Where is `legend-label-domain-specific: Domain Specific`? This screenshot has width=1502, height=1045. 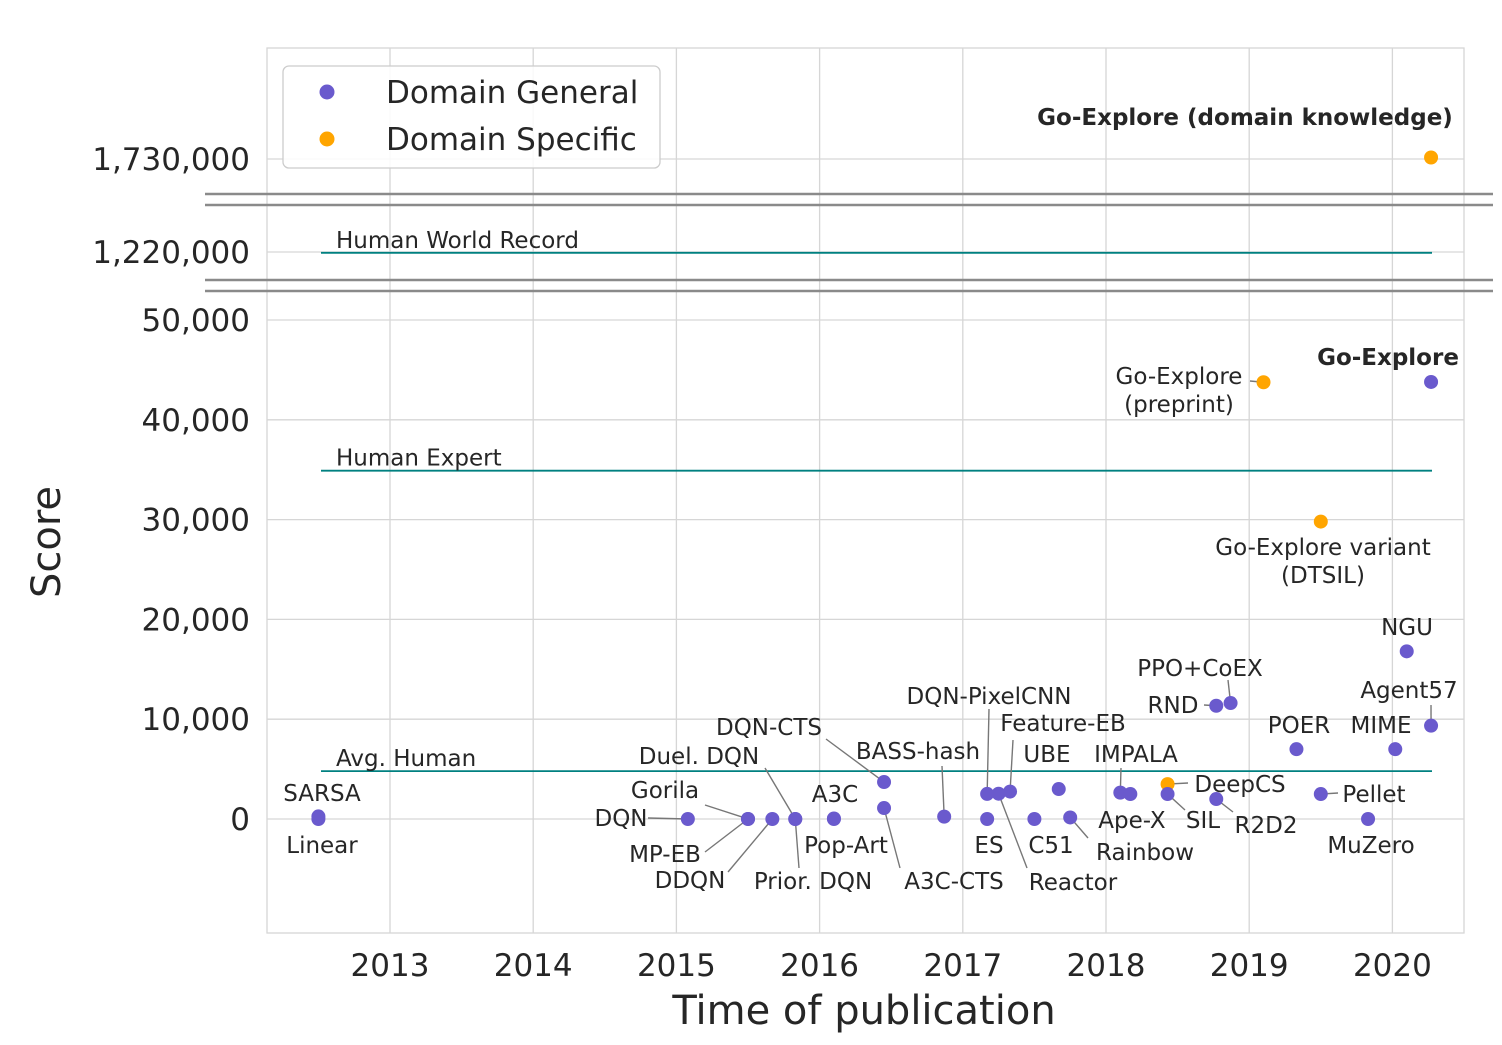
legend-label-domain-specific: Domain Specific is located at coordinates (511, 140).